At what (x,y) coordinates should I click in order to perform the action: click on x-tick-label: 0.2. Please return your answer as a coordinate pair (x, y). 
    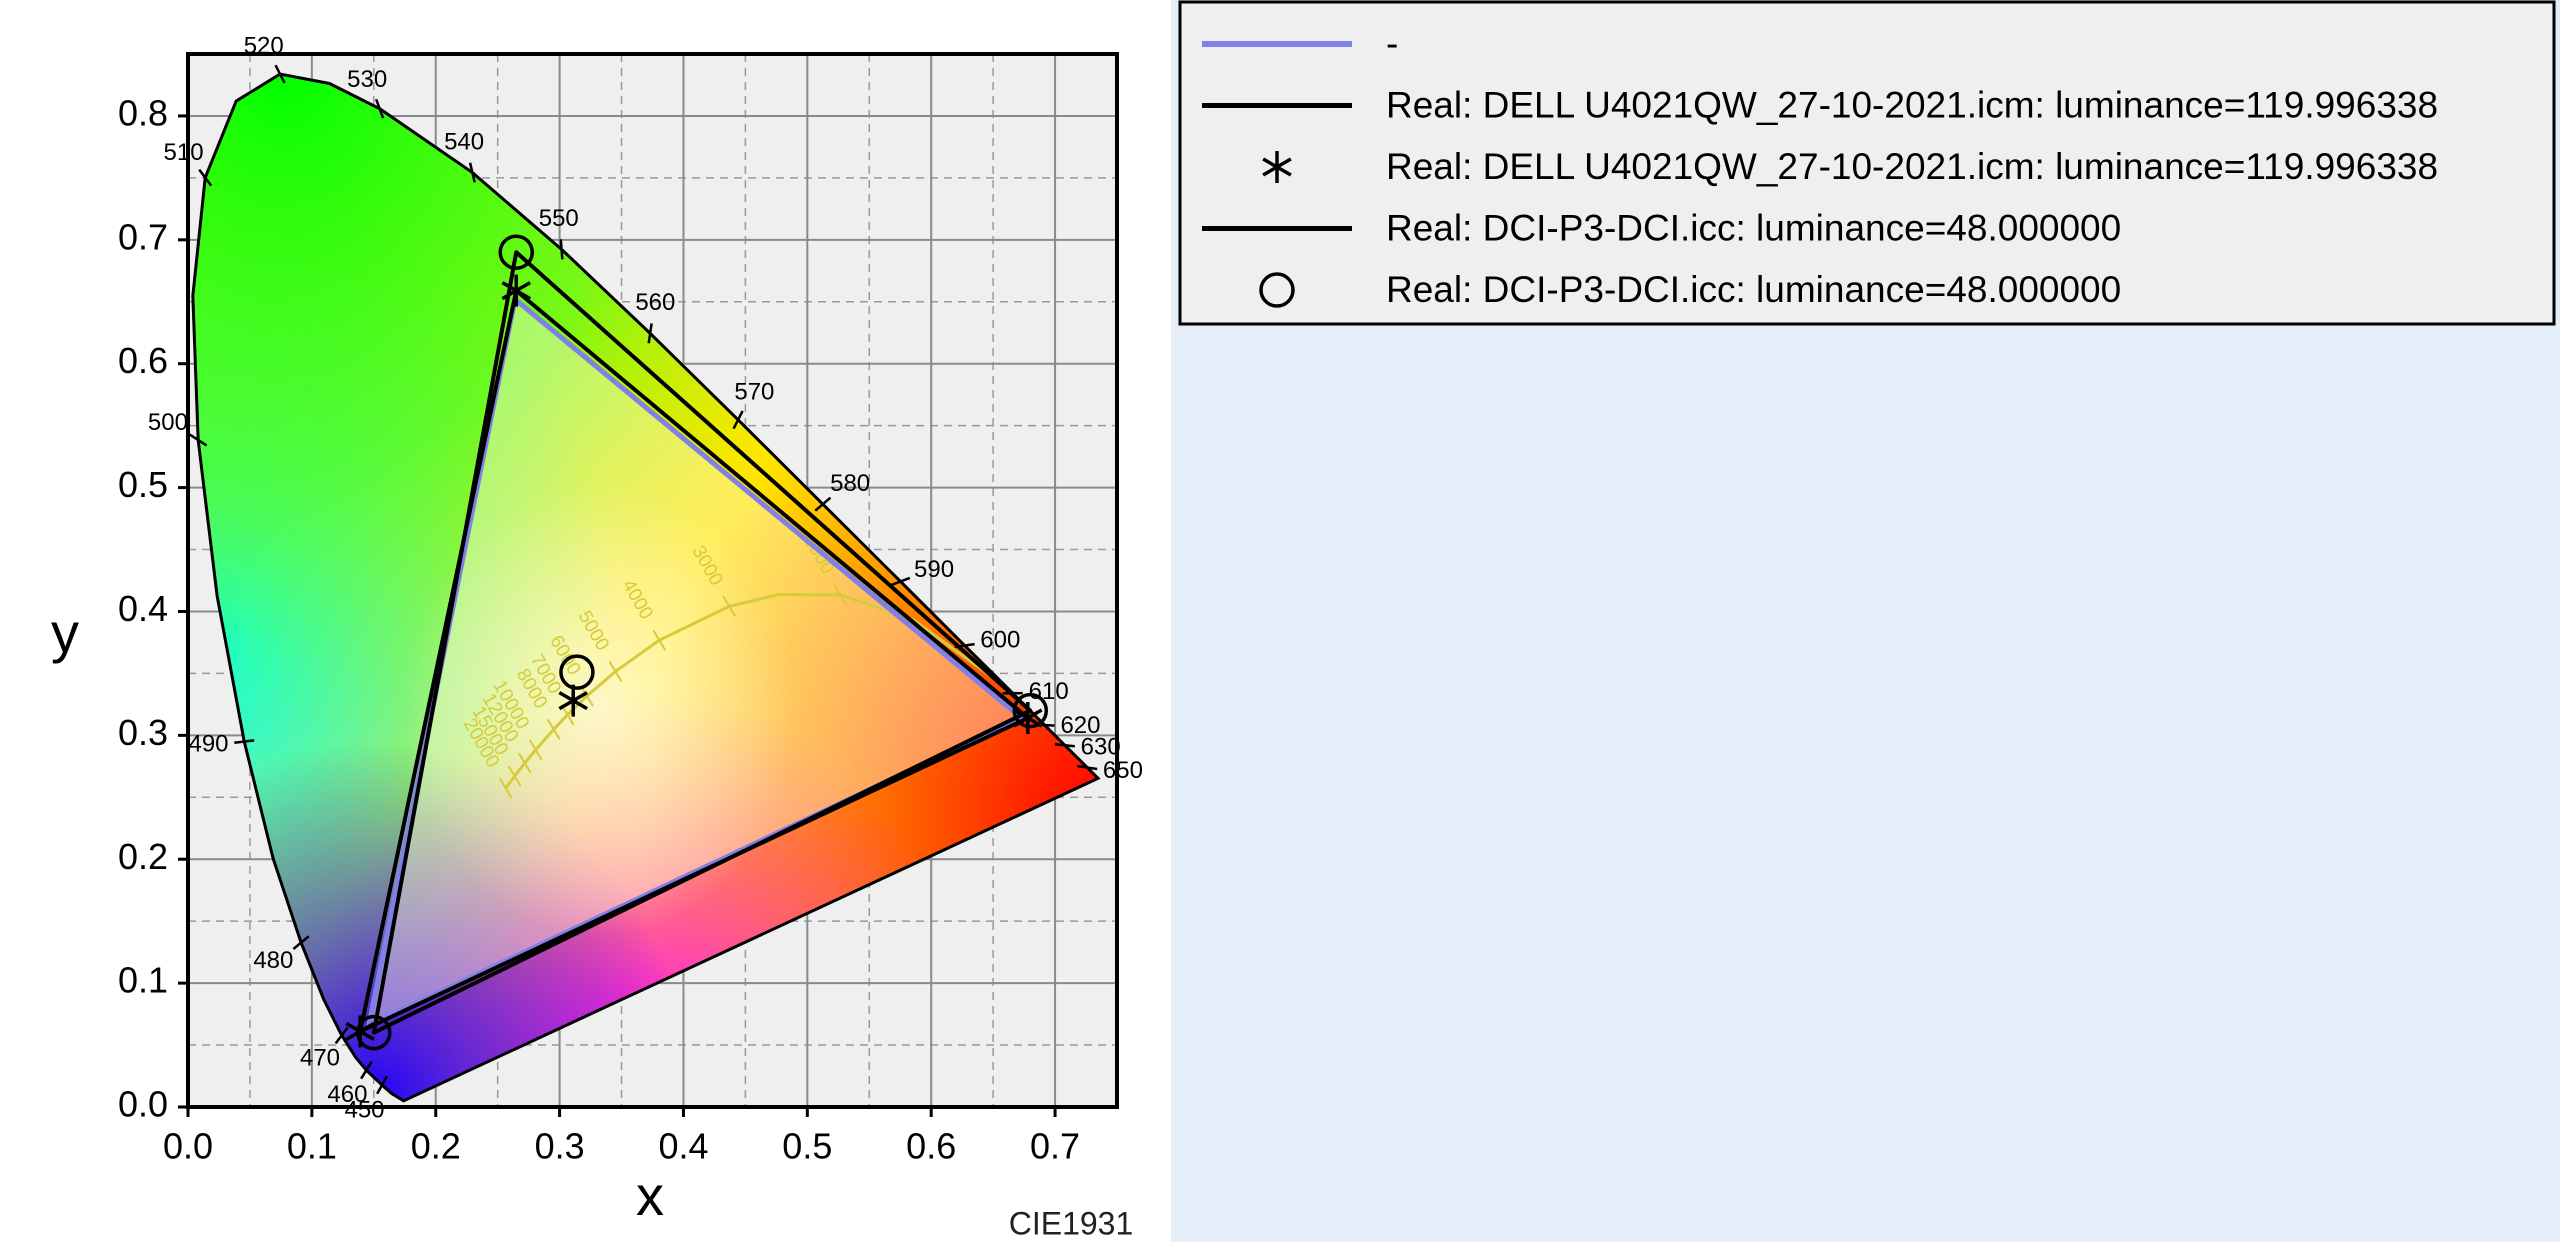
    Looking at the image, I should click on (436, 1146).